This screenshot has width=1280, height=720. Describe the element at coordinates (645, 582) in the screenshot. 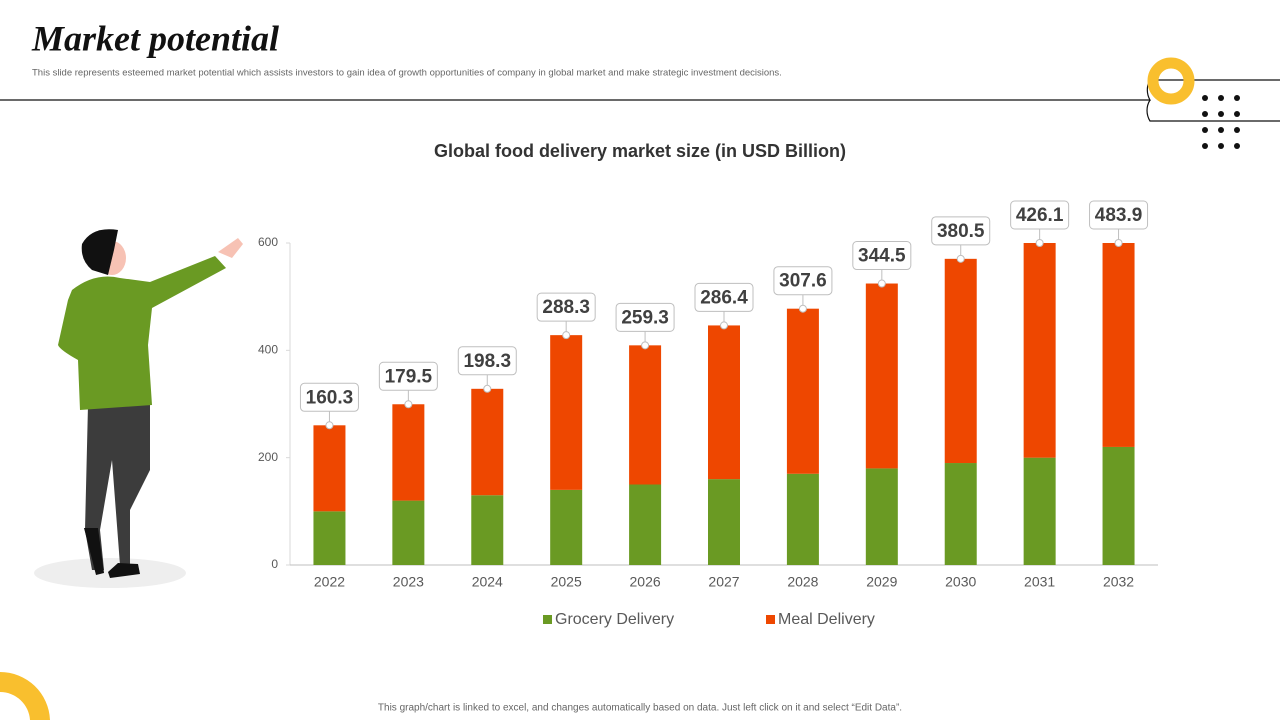

I see `x-tick-label: 2026` at that location.